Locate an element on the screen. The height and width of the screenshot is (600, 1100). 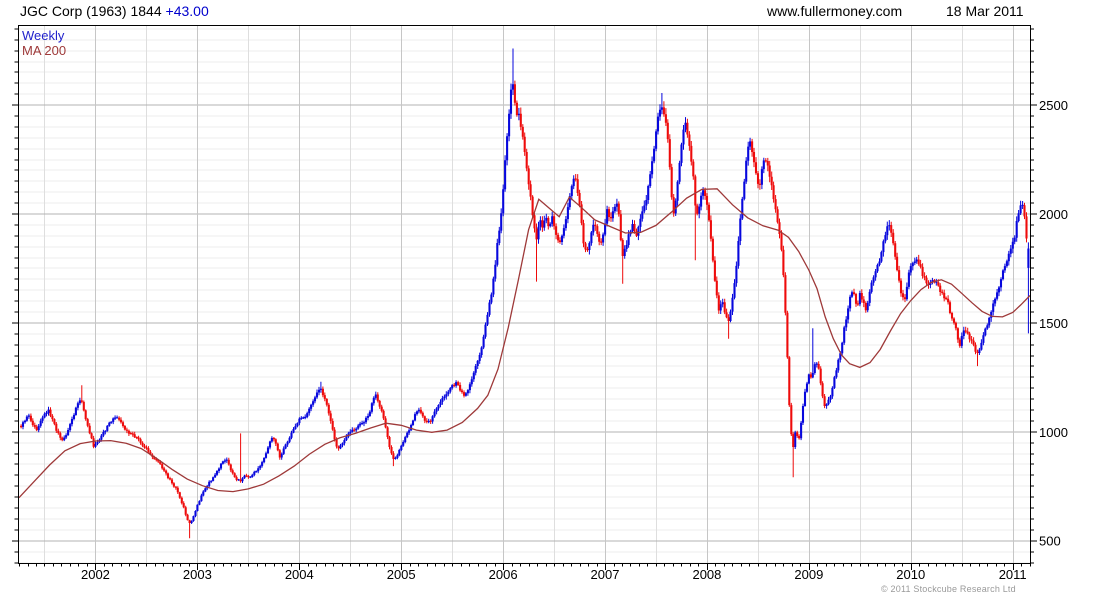
chart-title: JGC Corp (1963) 1844 +43.00 is located at coordinates (114, 11).